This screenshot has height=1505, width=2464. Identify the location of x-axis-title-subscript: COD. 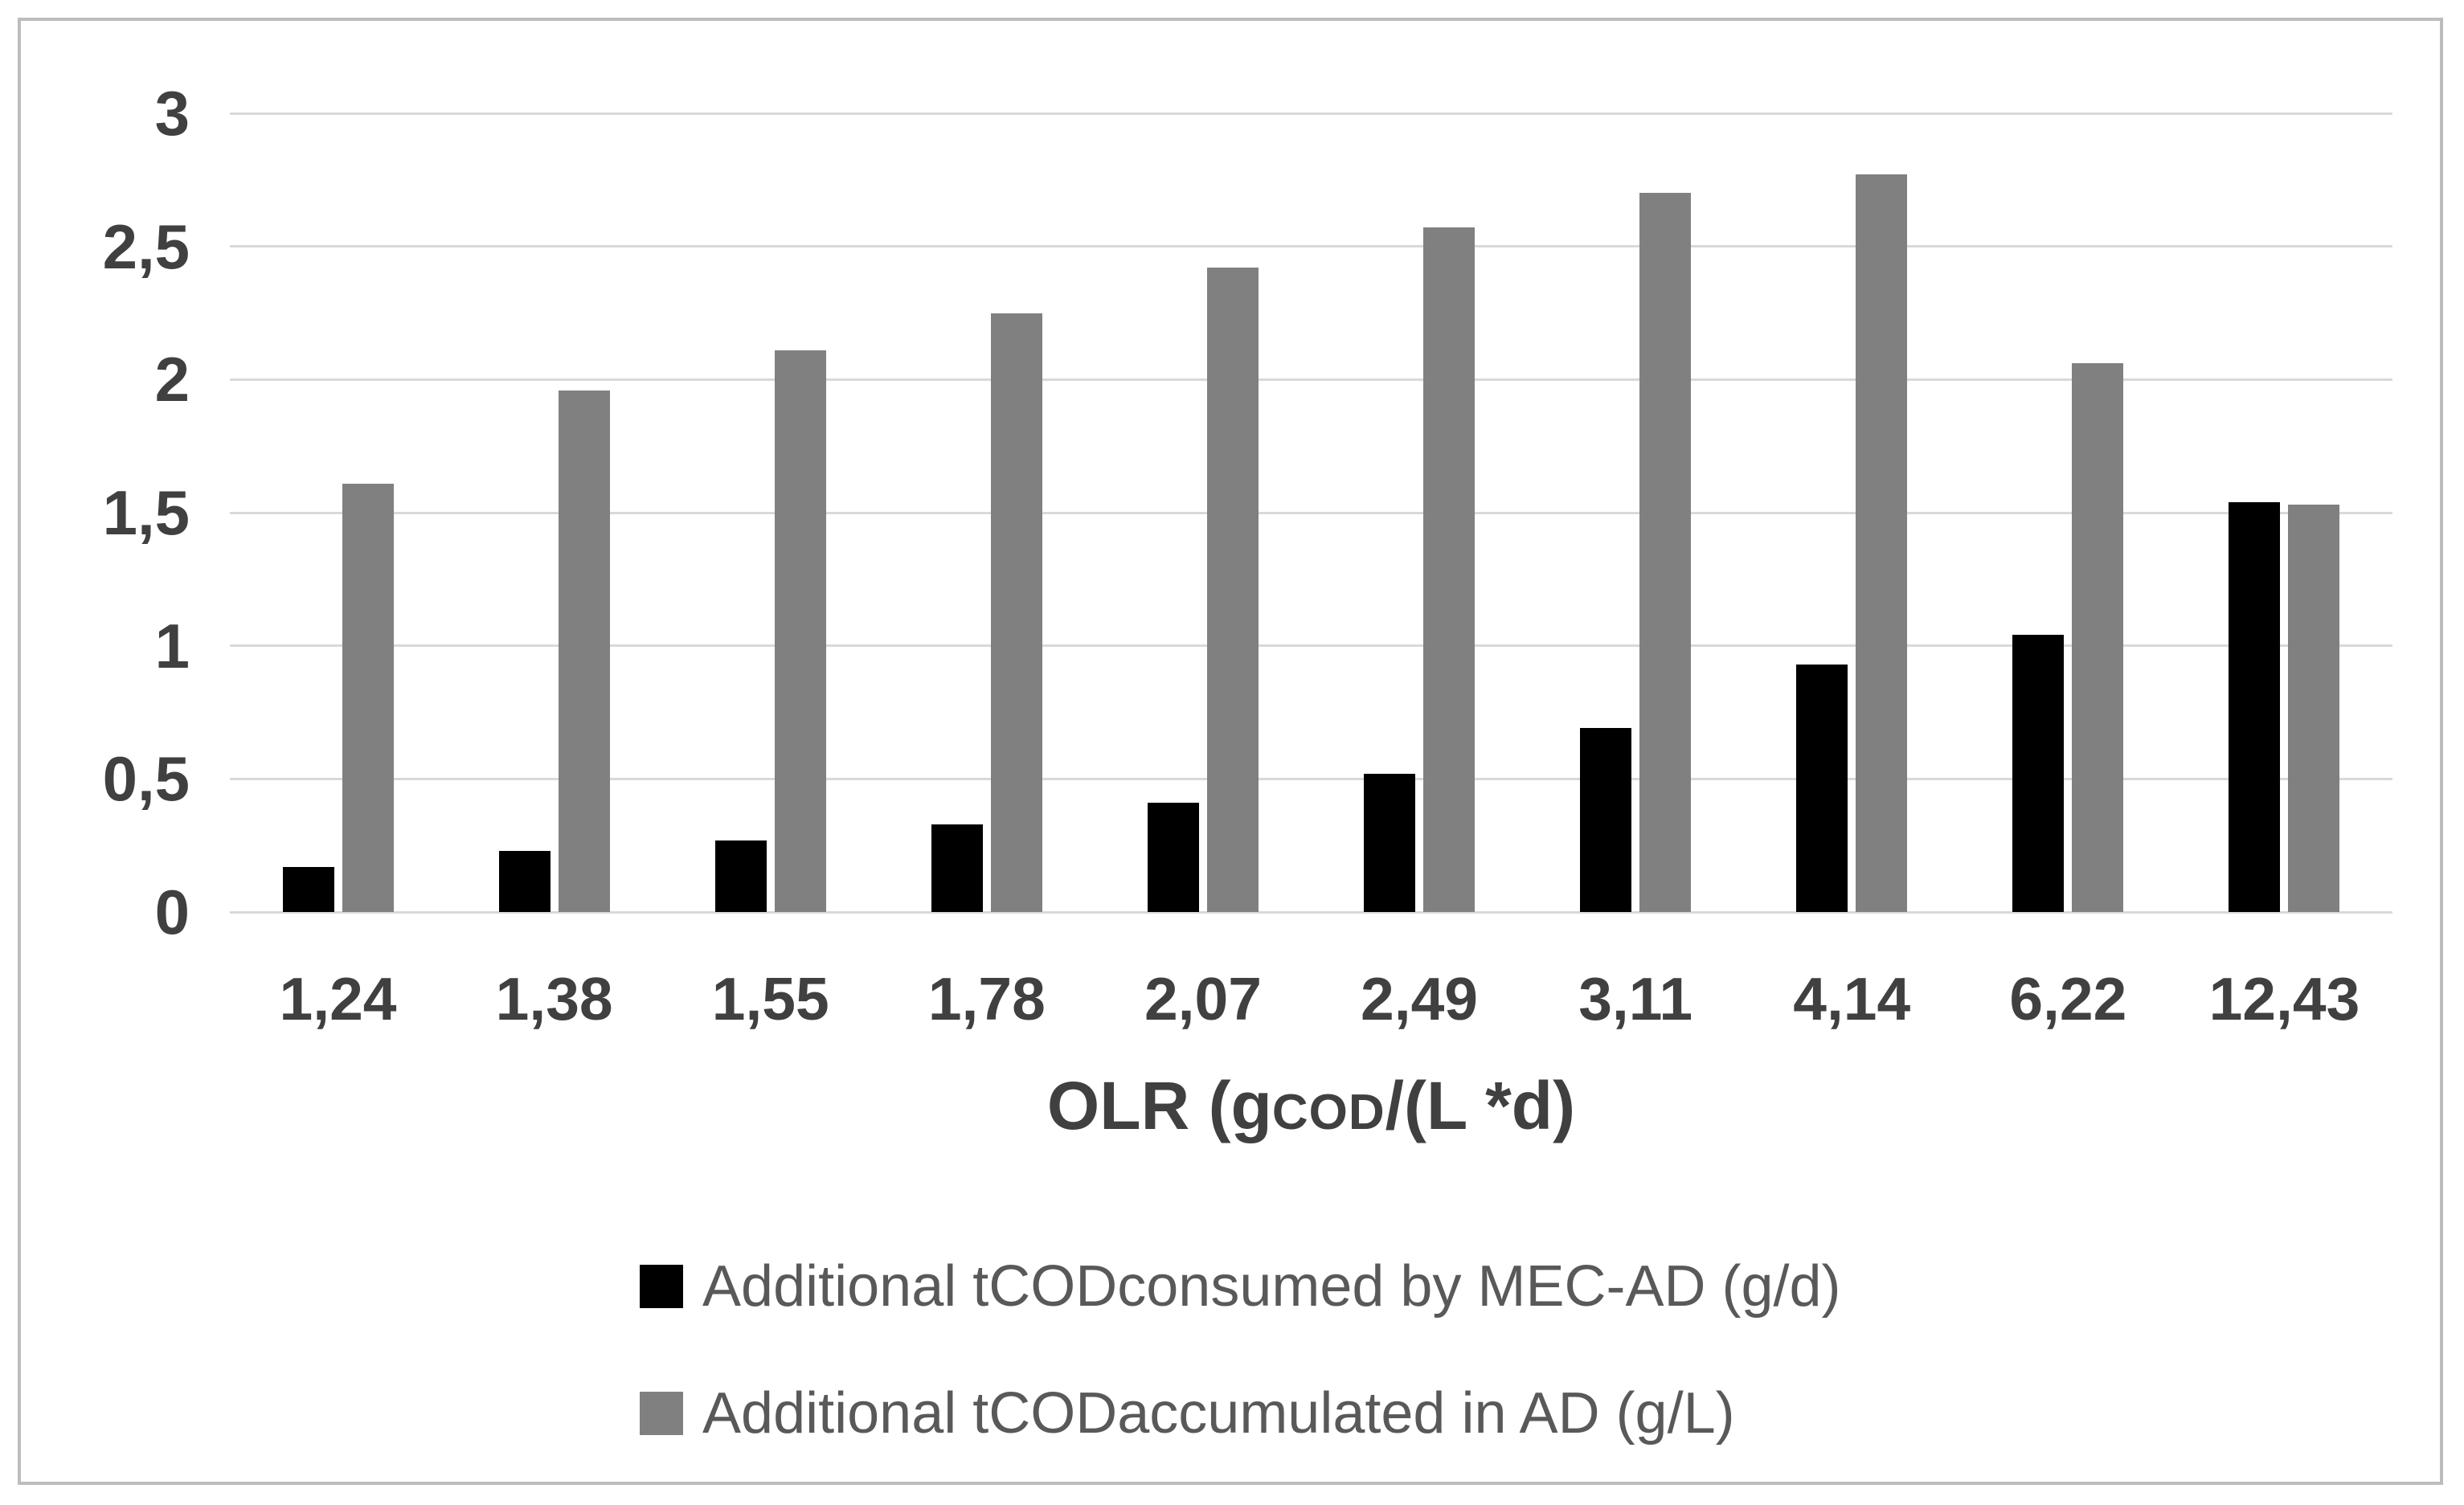
(1328, 1112).